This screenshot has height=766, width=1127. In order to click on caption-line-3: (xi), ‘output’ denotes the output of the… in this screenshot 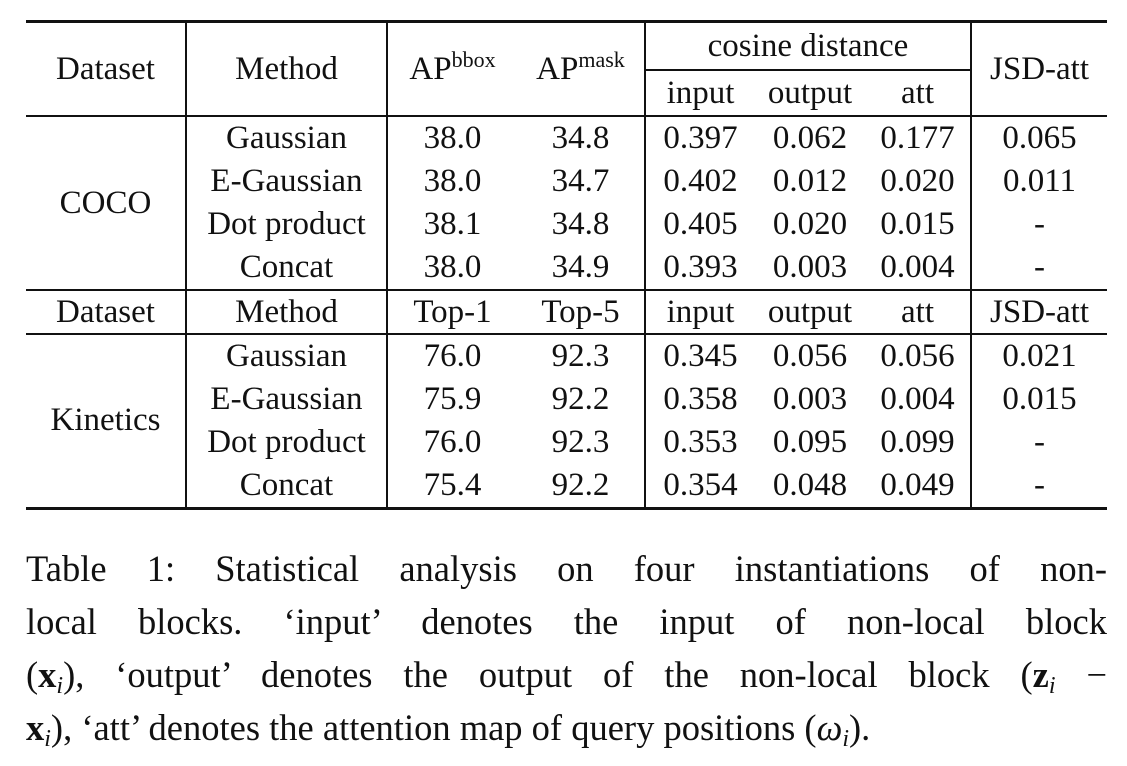, I will do `click(566, 676)`.